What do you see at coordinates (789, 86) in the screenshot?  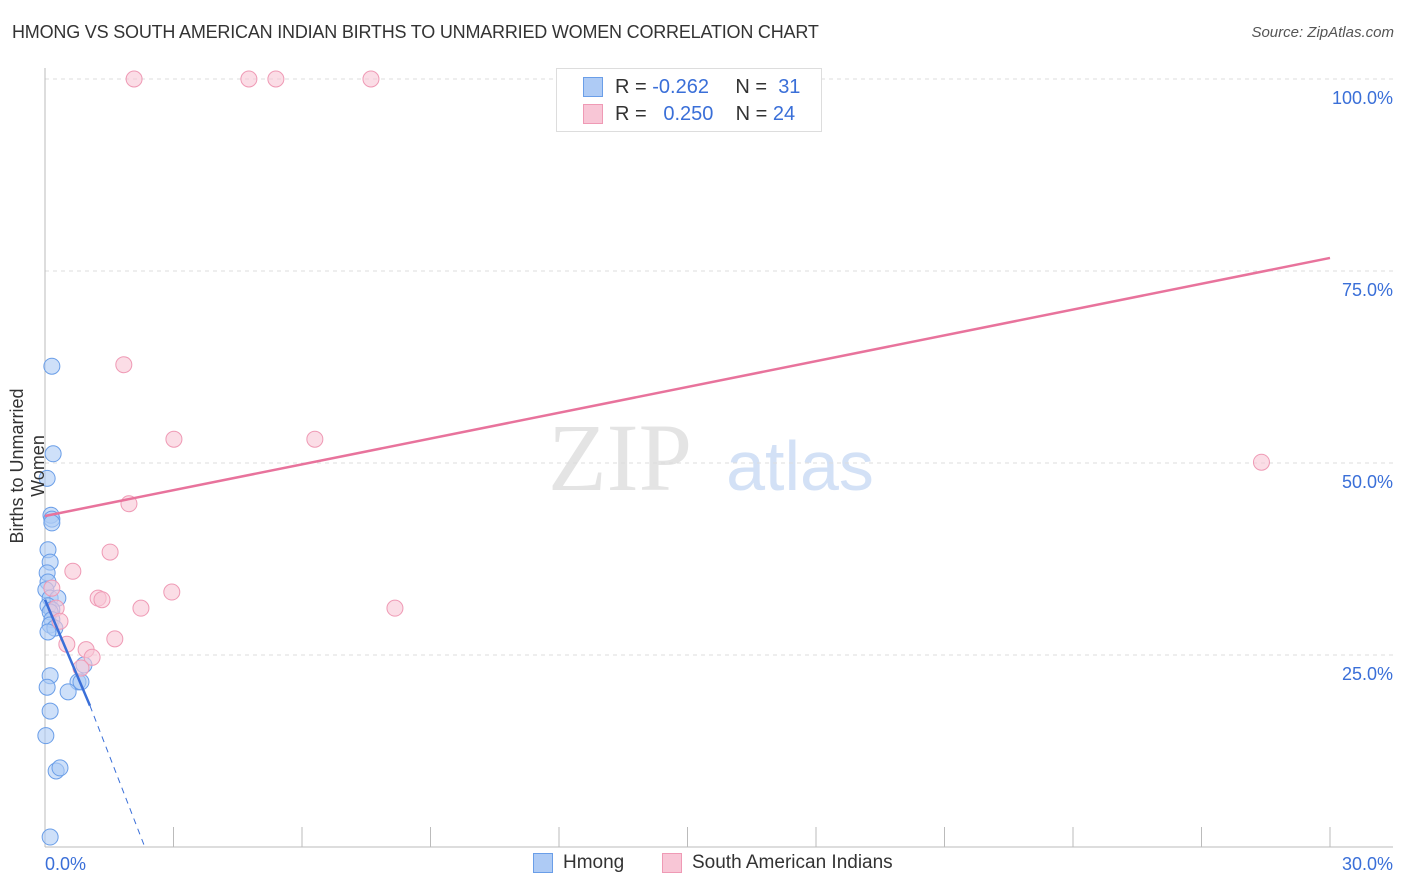 I see `n-value: 31` at bounding box center [789, 86].